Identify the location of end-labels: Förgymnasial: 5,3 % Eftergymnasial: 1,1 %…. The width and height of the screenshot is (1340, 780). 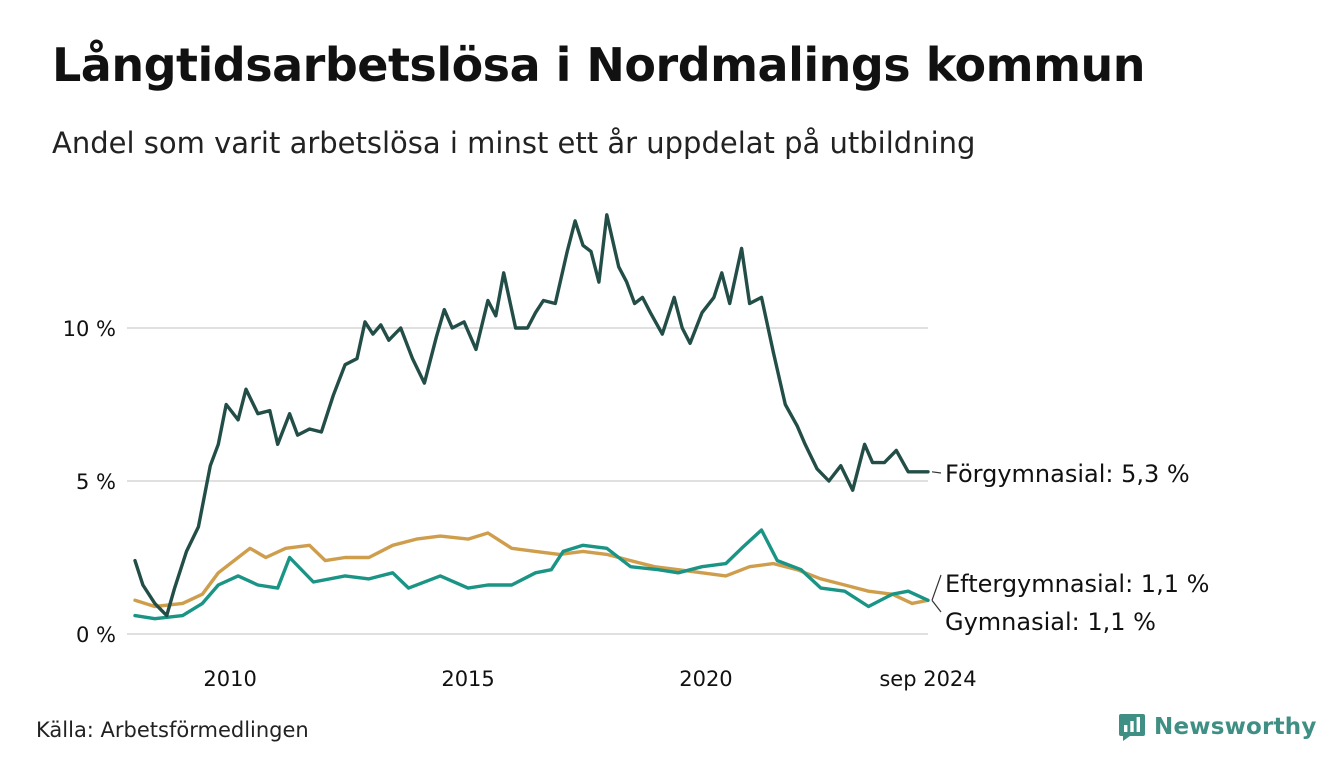
(1070, 548).